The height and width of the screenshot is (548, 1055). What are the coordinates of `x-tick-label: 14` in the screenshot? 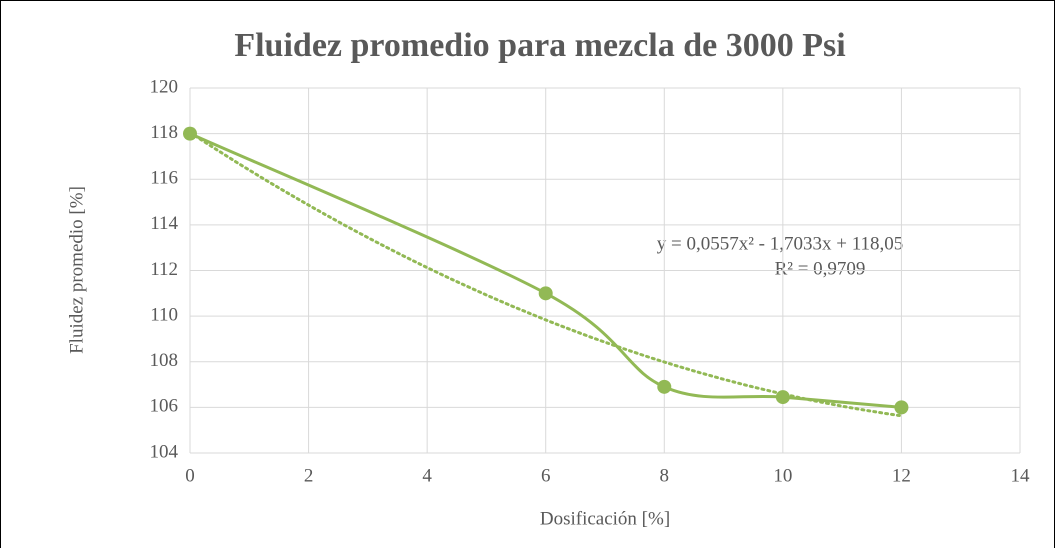 It's located at (1021, 475).